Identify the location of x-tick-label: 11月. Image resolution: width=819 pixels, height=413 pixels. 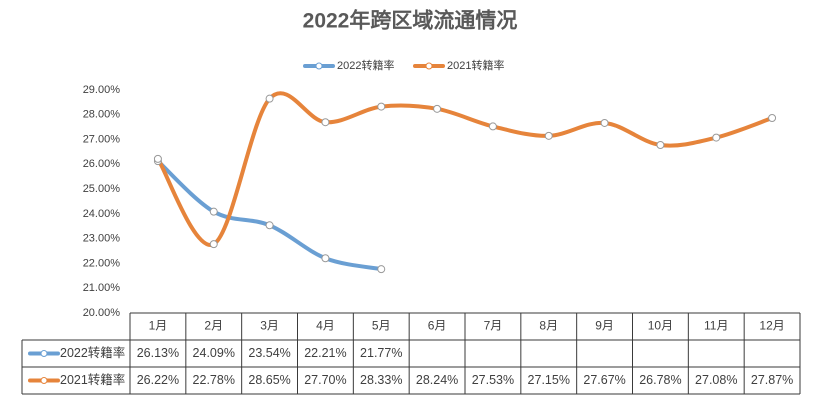
(716, 326).